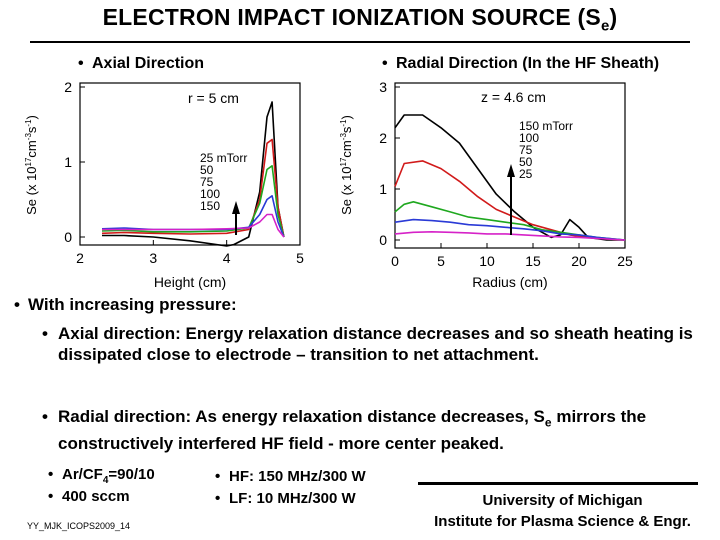 The width and height of the screenshot is (720, 540). Describe the element at coordinates (141, 64) in the screenshot. I see `axial-heading: Axial Direction` at that location.